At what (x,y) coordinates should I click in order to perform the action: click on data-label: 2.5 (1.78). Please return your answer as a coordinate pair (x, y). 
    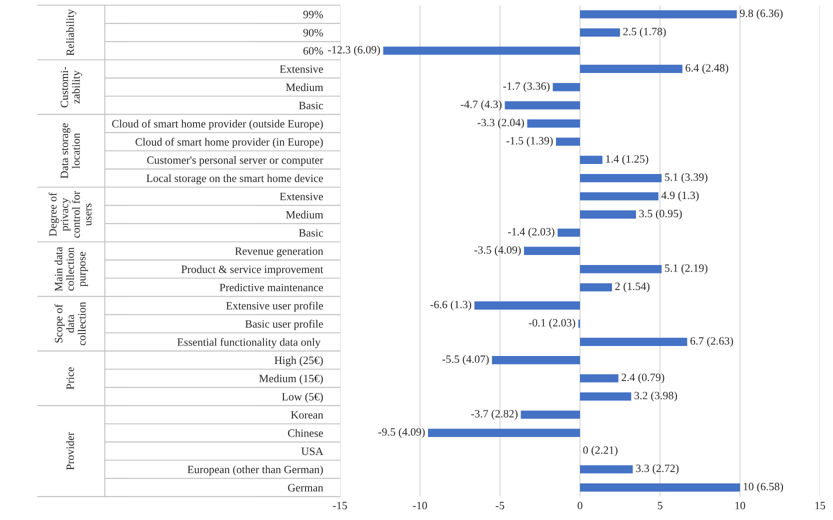
    Looking at the image, I should click on (644, 32).